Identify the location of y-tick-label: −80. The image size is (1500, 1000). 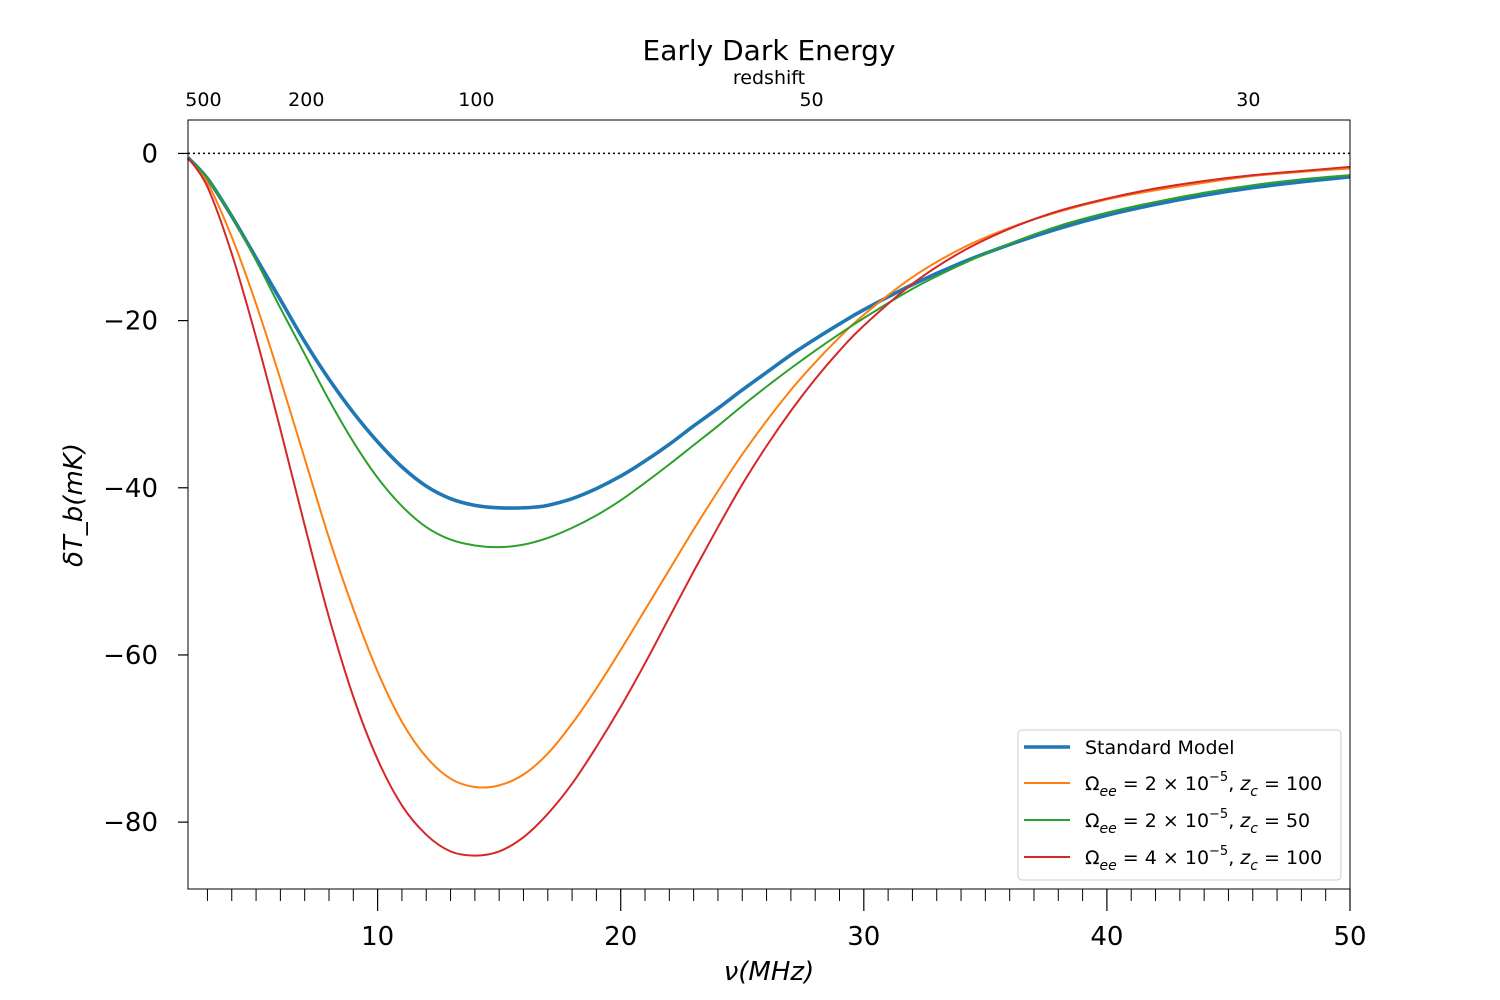
(130, 823).